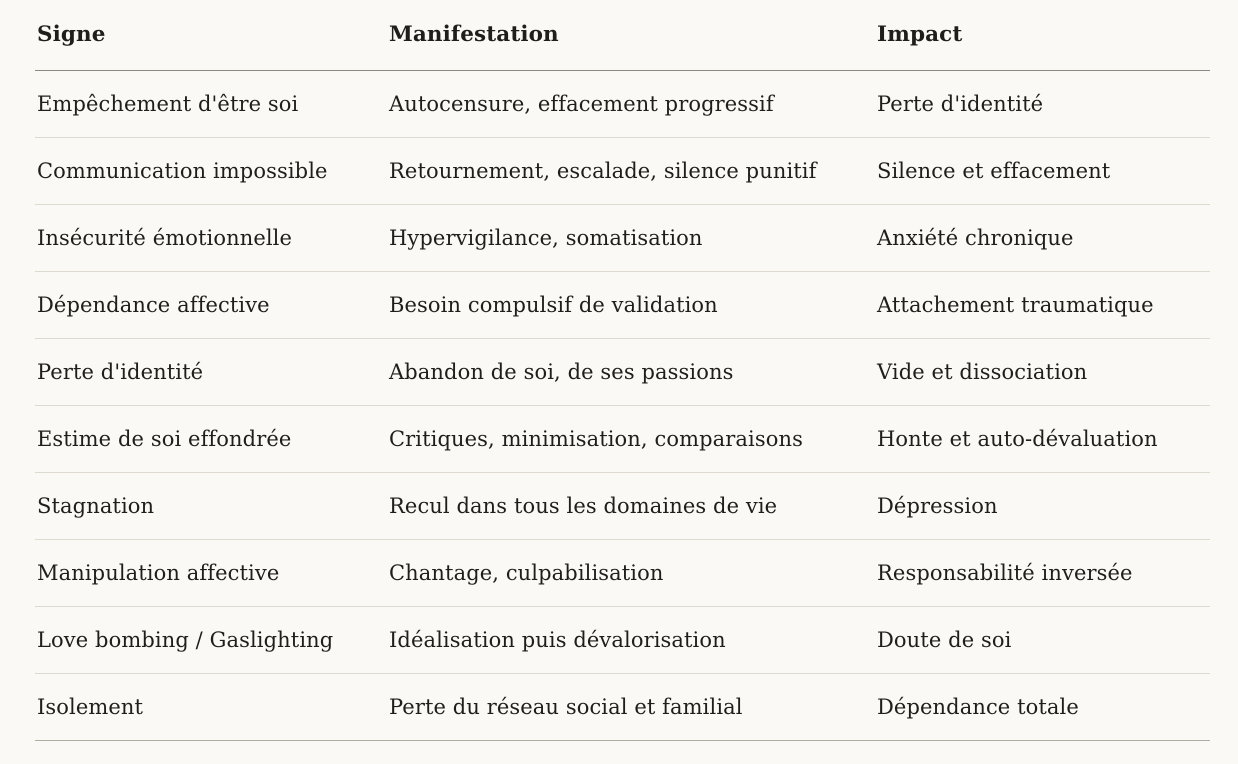 The height and width of the screenshot is (764, 1238). Describe the element at coordinates (1042, 372) in the screenshot. I see `cell-impact: Vide et dissociation` at that location.